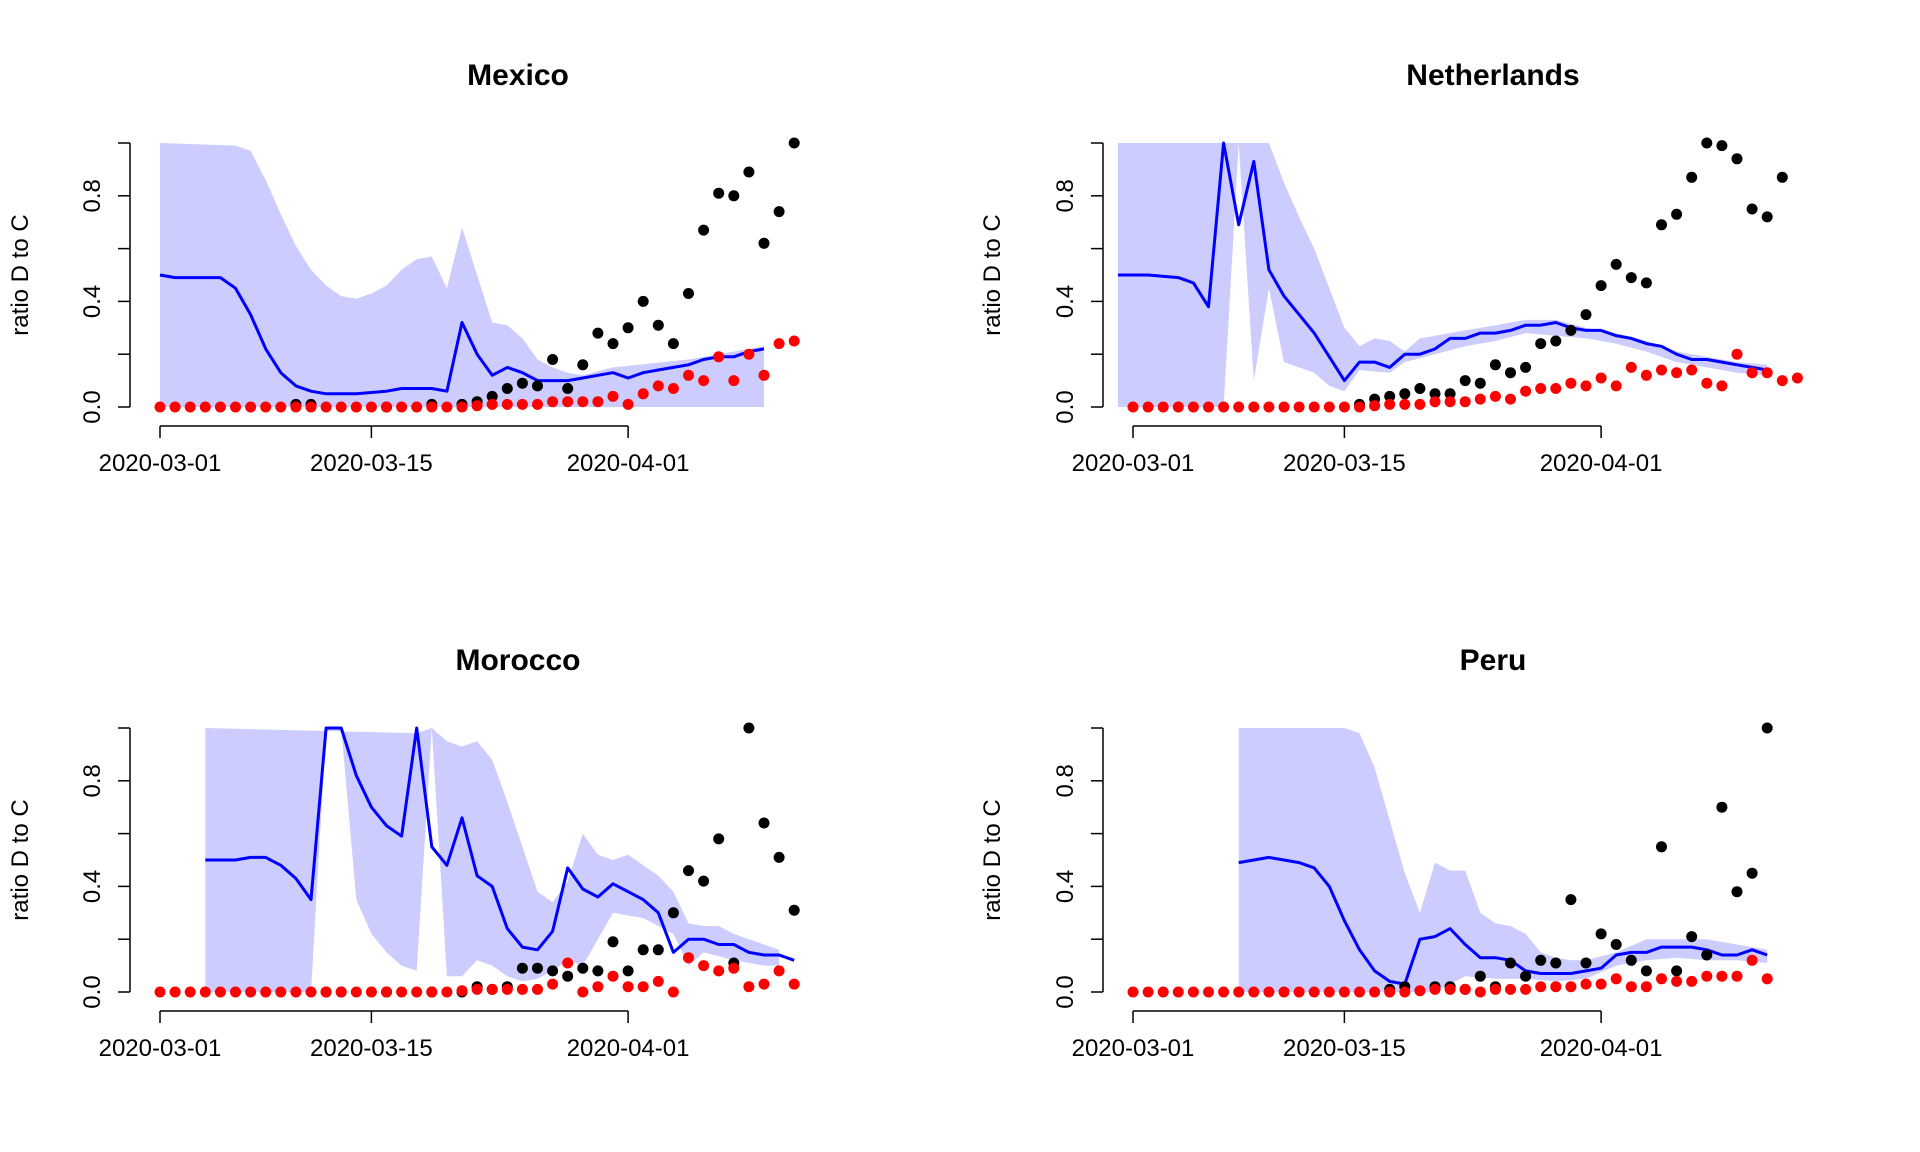 This screenshot has width=1920, height=1152. Describe the element at coordinates (371, 1048) in the screenshot. I see `x-tick-label: 2020-03-15` at that location.